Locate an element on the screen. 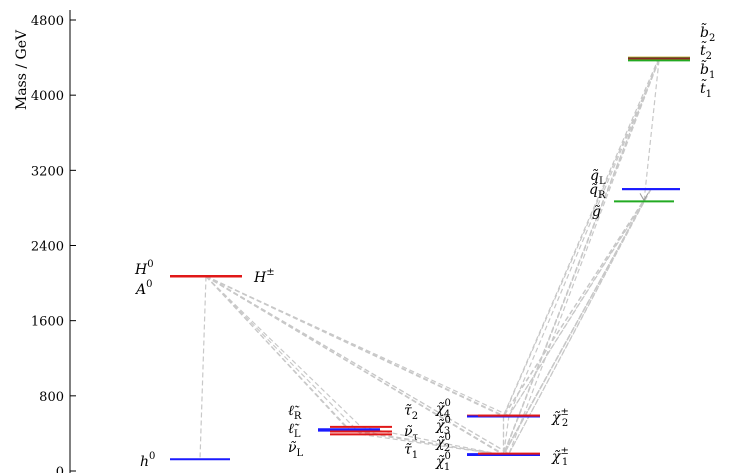  decay-line-gluino-chipm2 is located at coordinates (576, 308).